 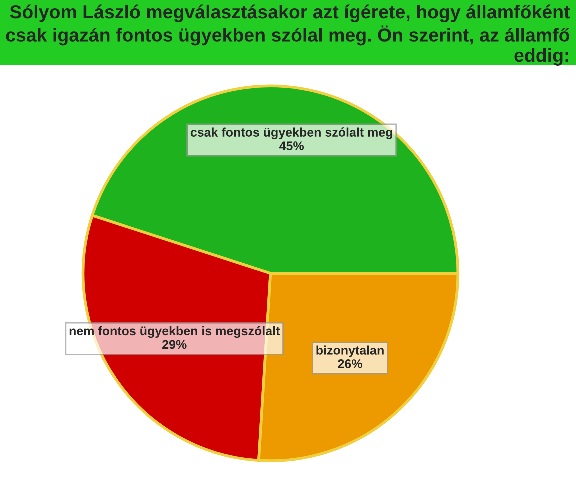 I want to click on slice-label: nem fontos ügyekben is megszólalt, so click(x=175, y=332).